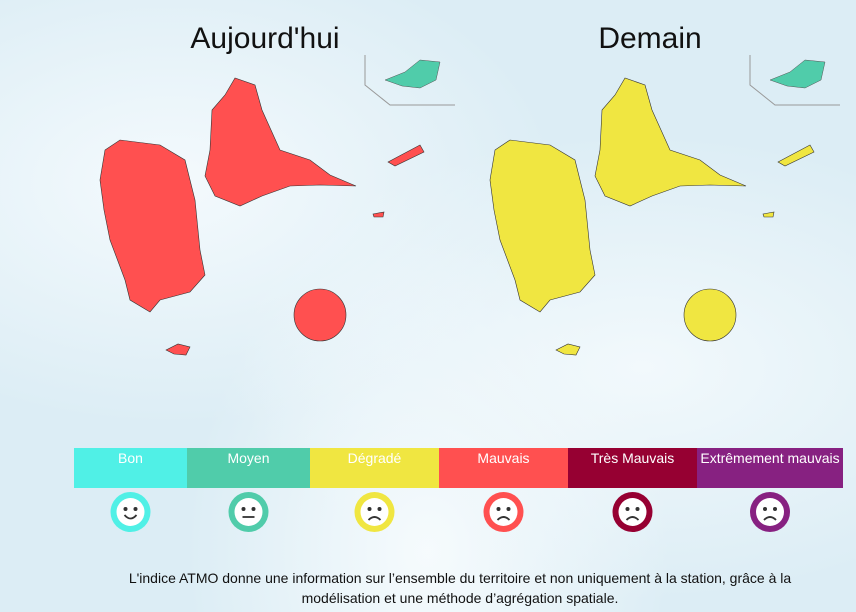  I want to click on legend-item: Moyen, so click(248, 468).